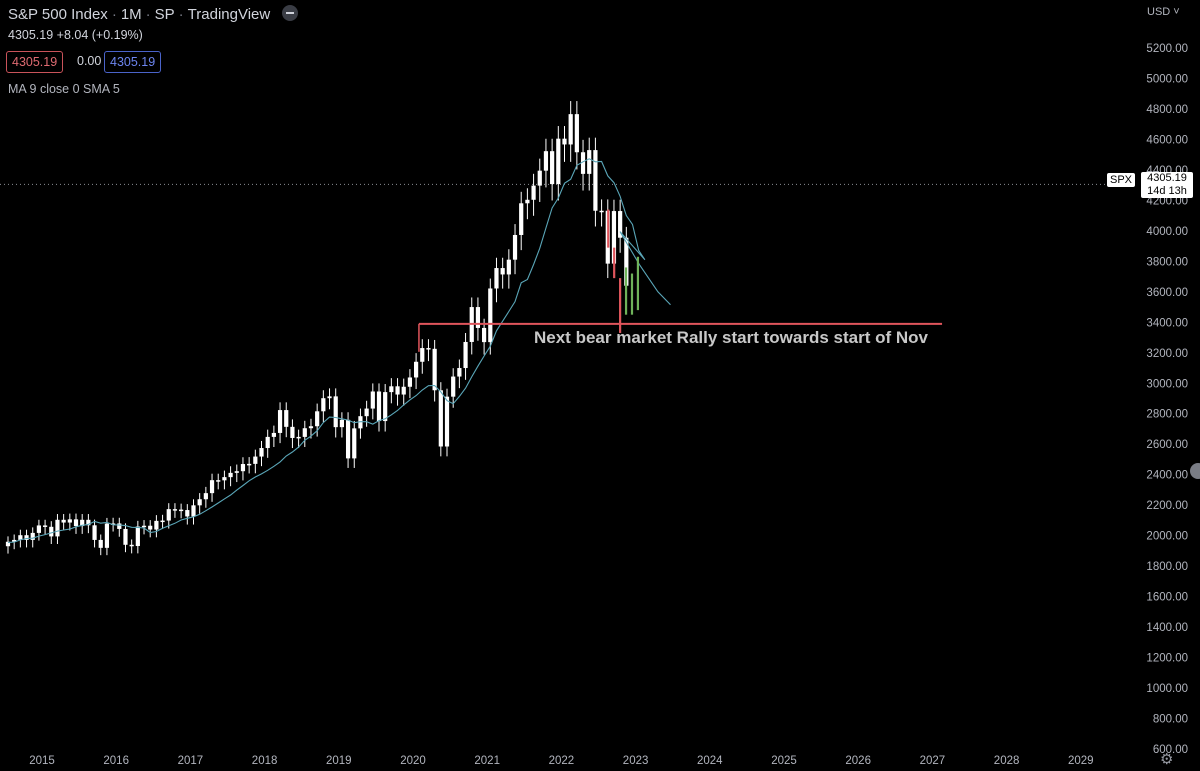 This screenshot has width=1200, height=771. I want to click on sell-price-box: 4305.19, so click(35, 62).